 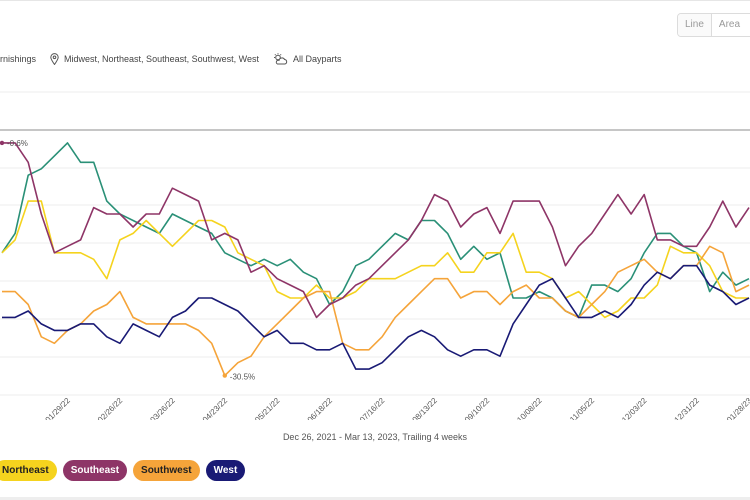 What do you see at coordinates (713, 25) in the screenshot?
I see `chart-type-toggle: Line Area` at bounding box center [713, 25].